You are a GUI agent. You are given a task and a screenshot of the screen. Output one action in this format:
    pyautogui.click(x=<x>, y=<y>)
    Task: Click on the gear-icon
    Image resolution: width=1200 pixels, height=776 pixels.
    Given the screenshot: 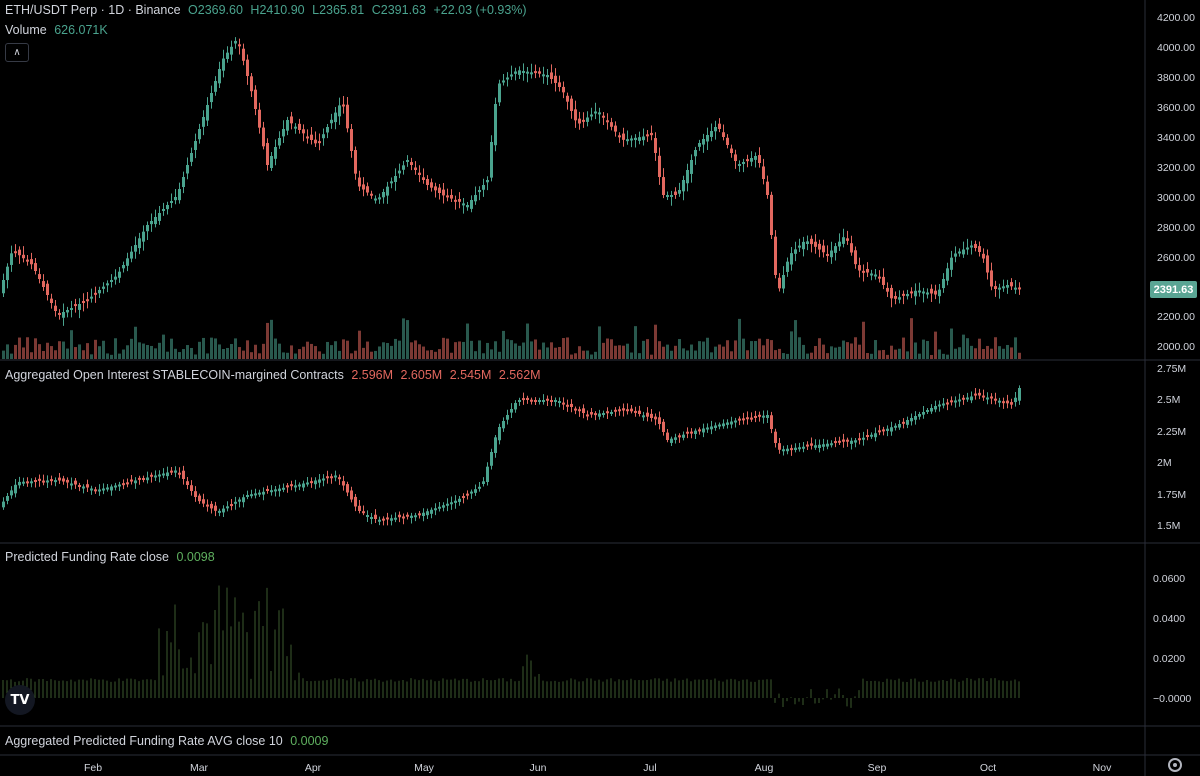 What is the action you would take?
    pyautogui.click(x=1175, y=765)
    